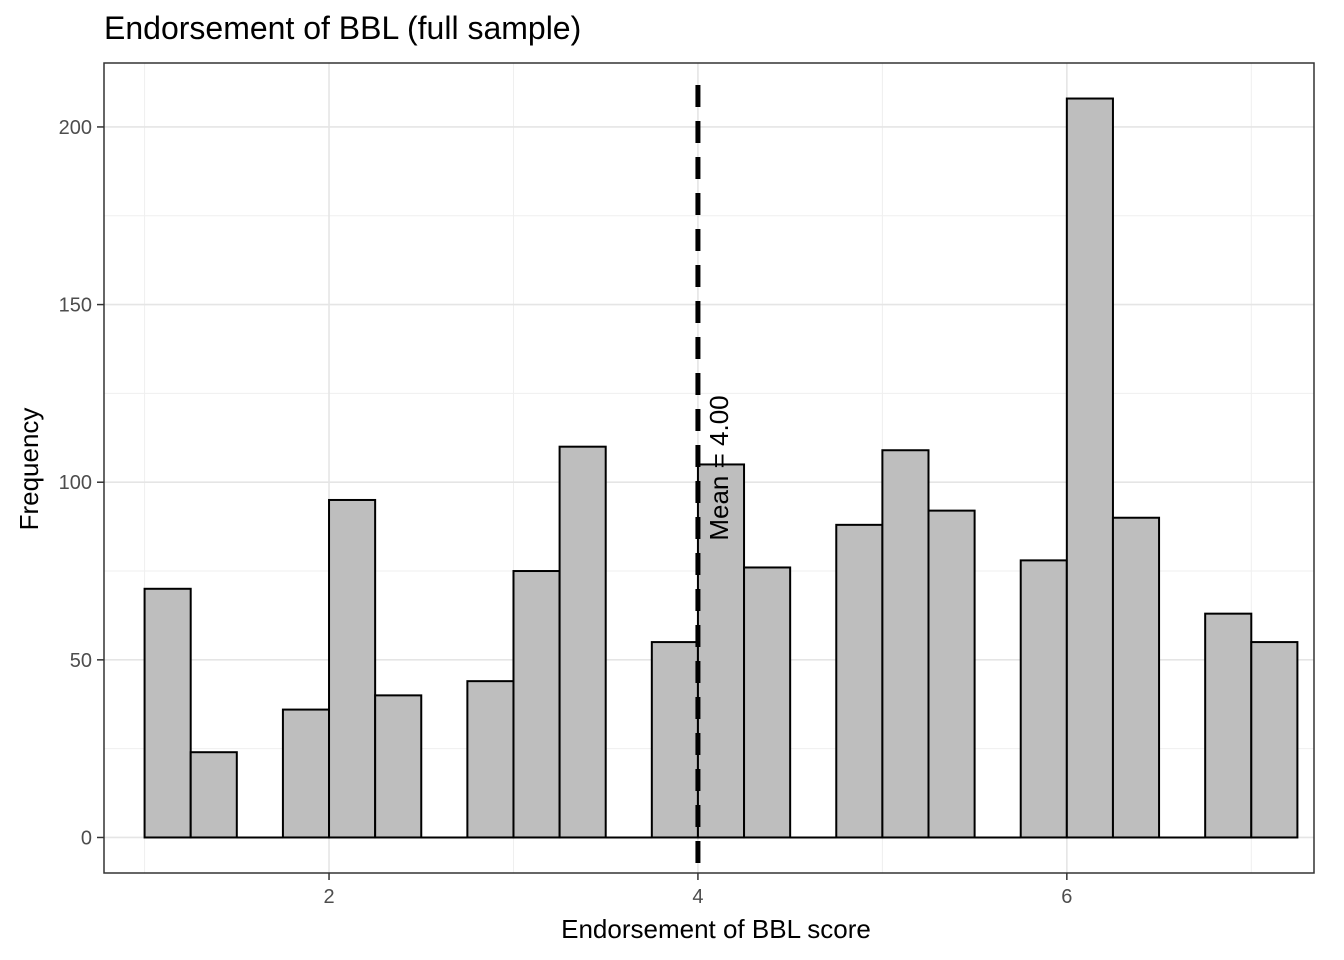 Image resolution: width=1344 pixels, height=960 pixels. I want to click on y-axis: 0 50 100 150 200, so click(81, 483).